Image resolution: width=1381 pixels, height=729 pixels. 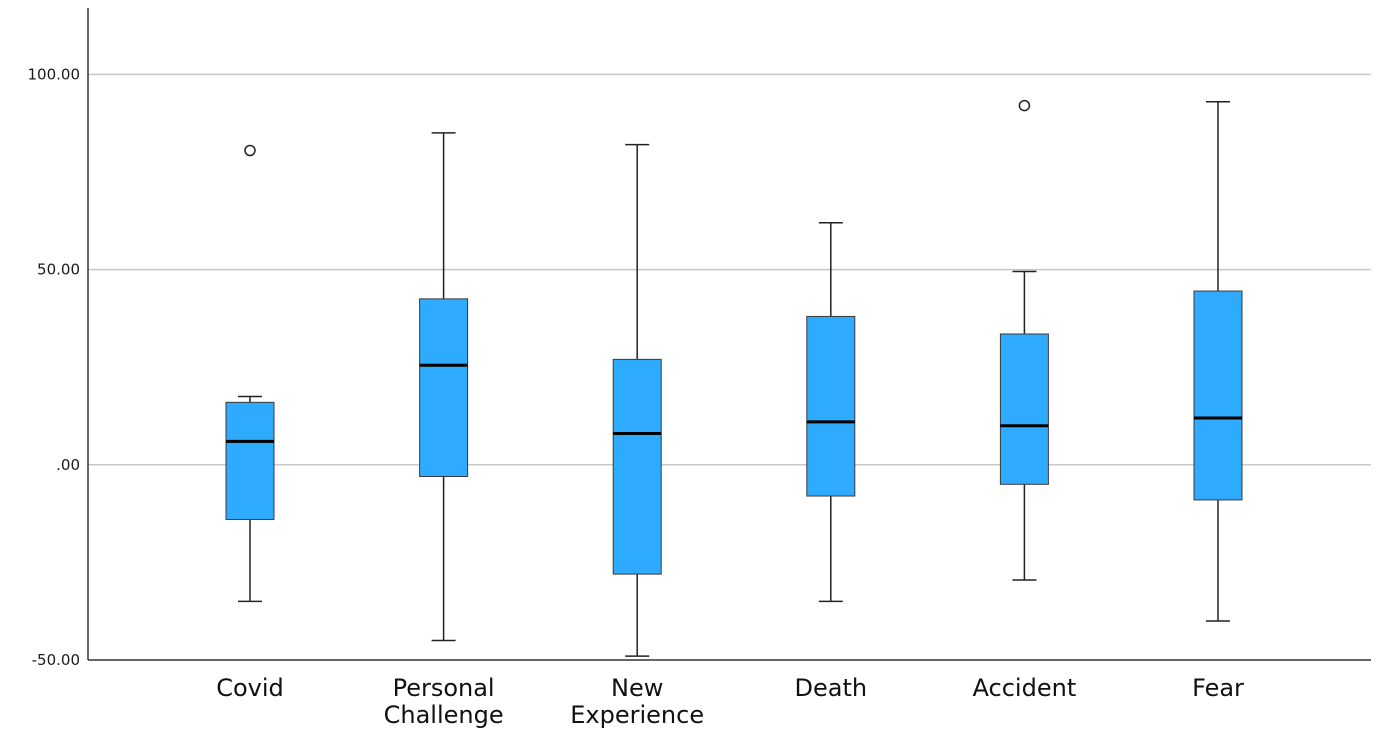 I want to click on x-tick-label: Challenge, so click(x=444, y=715).